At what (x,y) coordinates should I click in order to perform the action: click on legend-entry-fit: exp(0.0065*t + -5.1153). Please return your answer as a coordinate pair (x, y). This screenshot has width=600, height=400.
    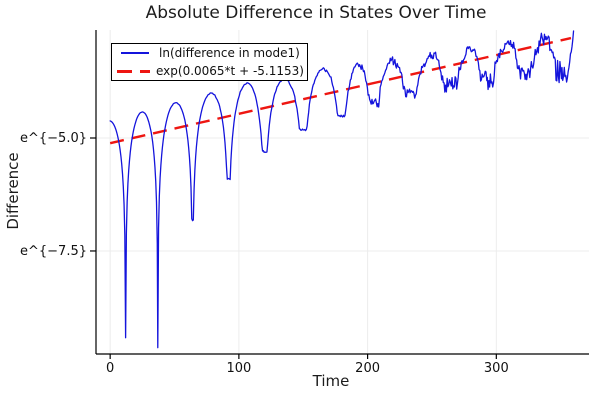
    Looking at the image, I should click on (209, 71).